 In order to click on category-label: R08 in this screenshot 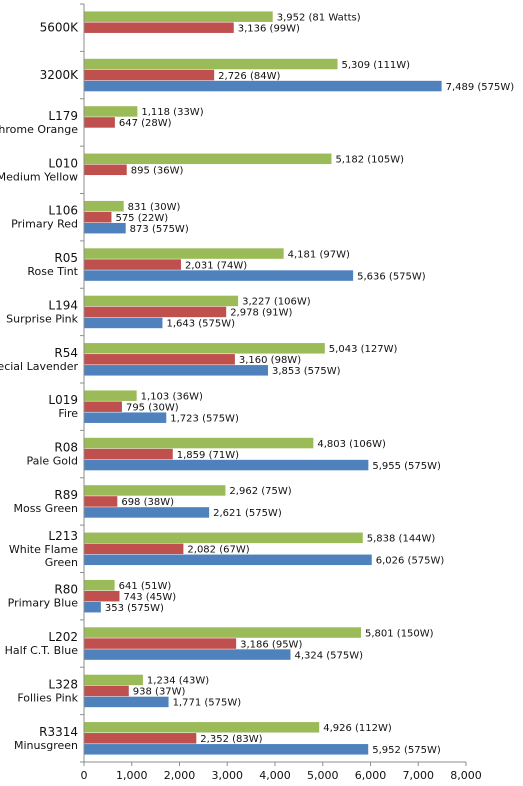, I will do `click(66, 448)`.